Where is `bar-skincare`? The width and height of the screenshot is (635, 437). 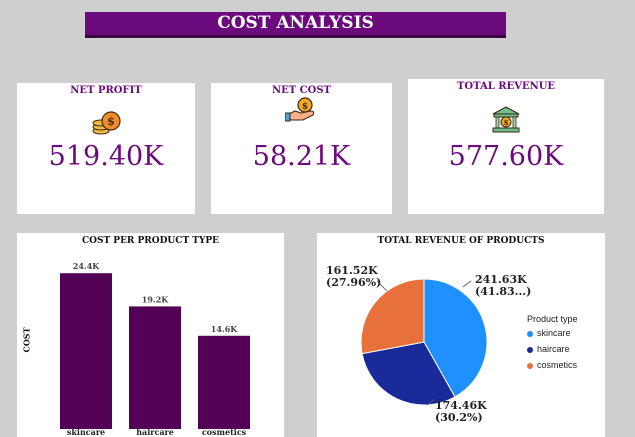 bar-skincare is located at coordinates (86, 351).